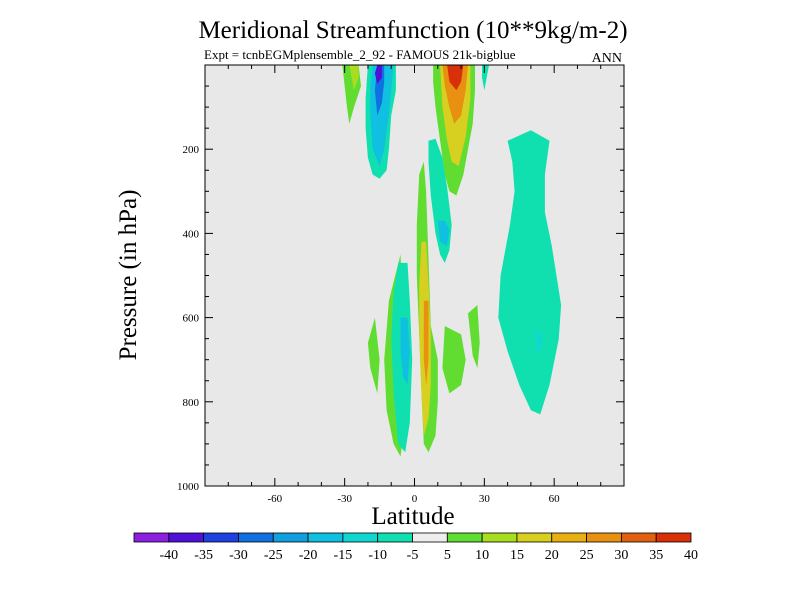 The height and width of the screenshot is (600, 800). Describe the element at coordinates (552, 555) in the screenshot. I see `colorbar-label: 20` at that location.